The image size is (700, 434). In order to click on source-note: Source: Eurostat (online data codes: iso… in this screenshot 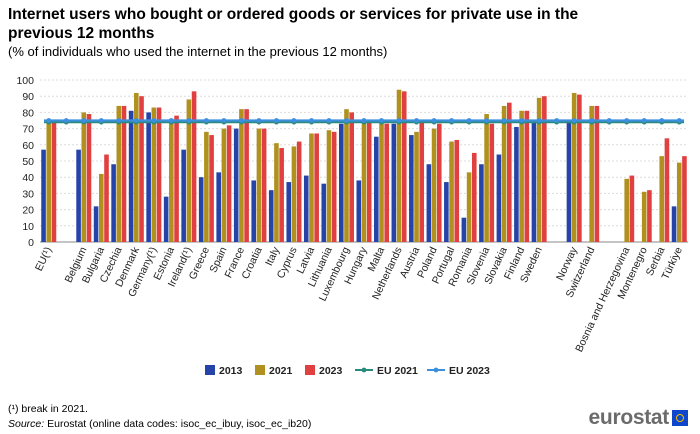, I will do `click(159, 424)`.